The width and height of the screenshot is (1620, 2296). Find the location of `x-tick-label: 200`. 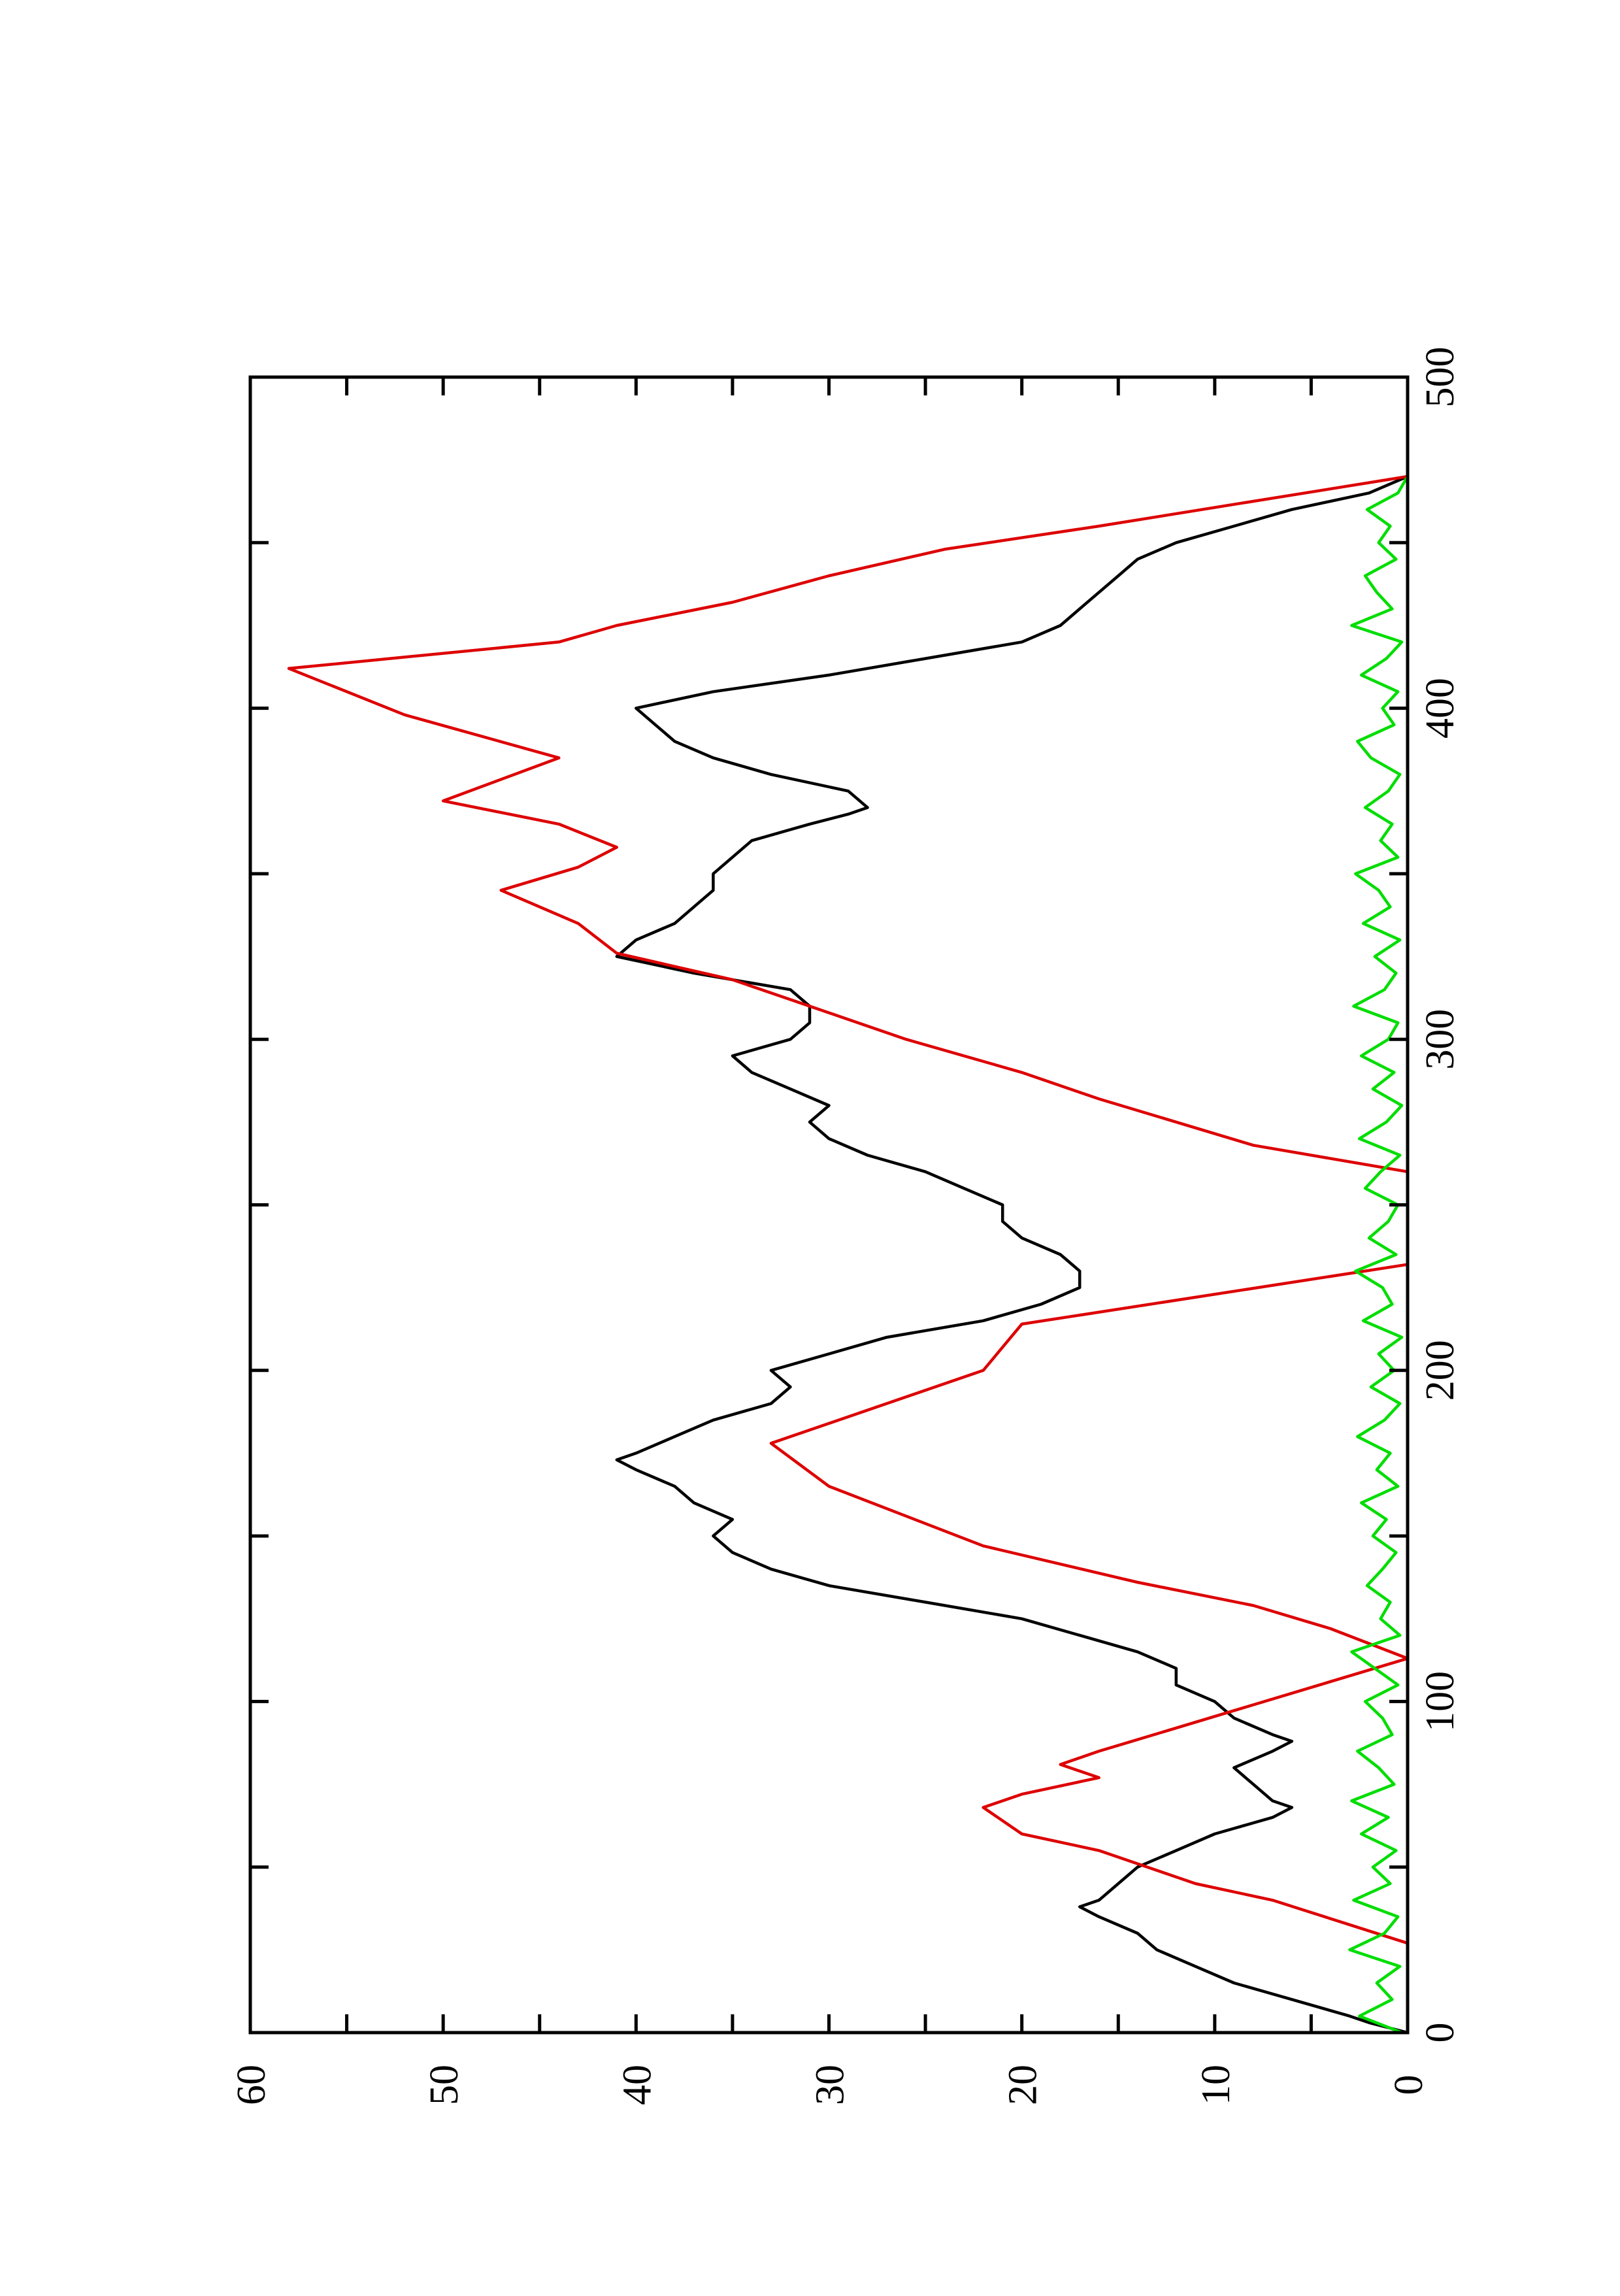

x-tick-label: 200 is located at coordinates (1440, 1370).